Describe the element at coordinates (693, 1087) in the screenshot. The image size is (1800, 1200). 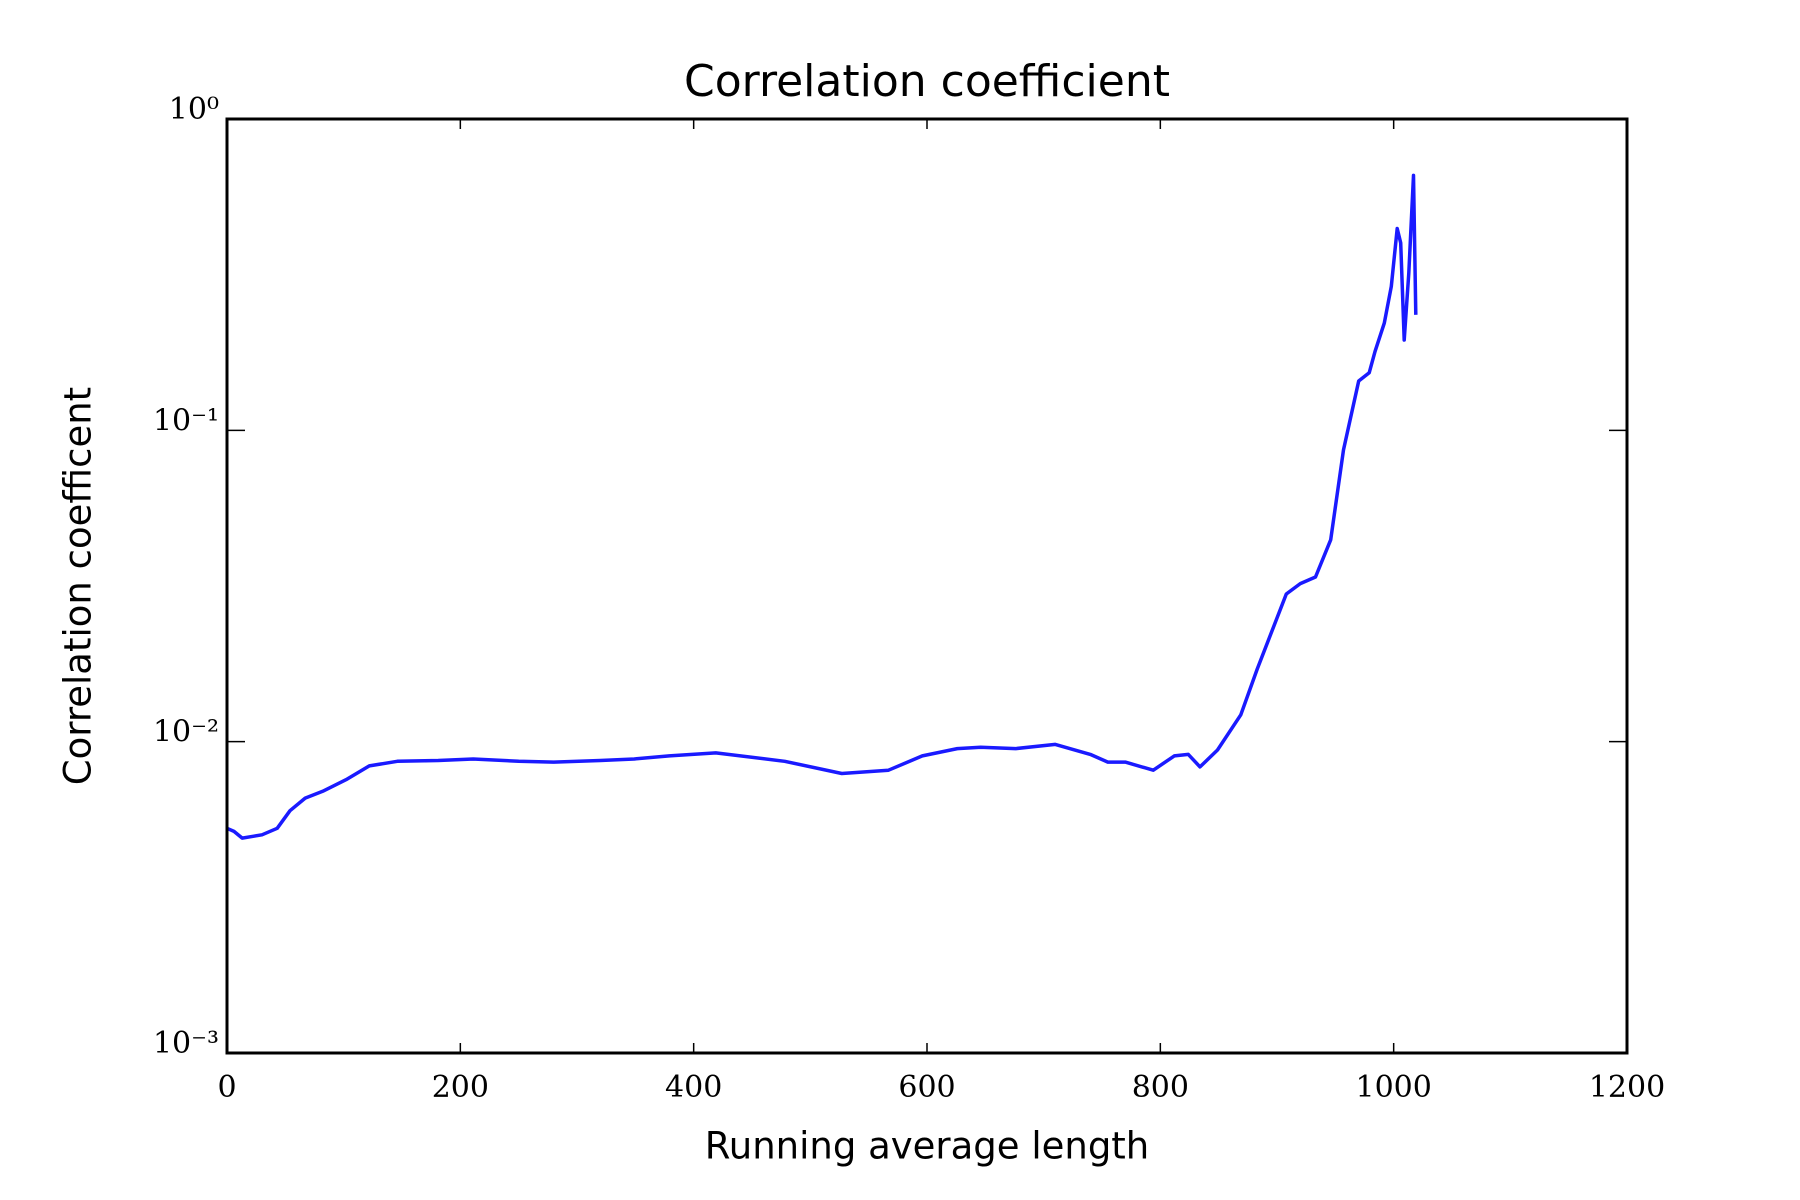
I see `x-tick-label: 400` at that location.